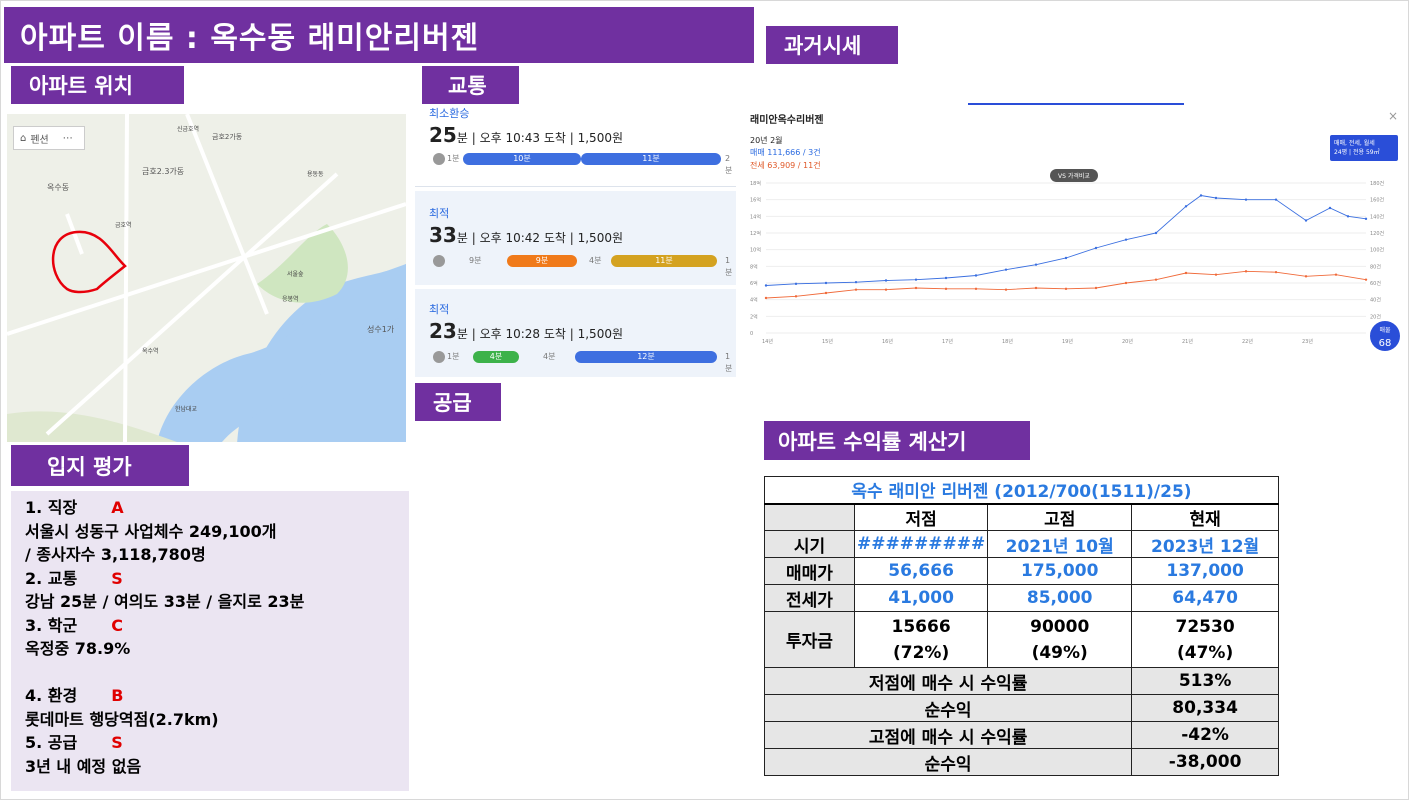 This screenshot has height=807, width=1415. I want to click on eval-grade: S, so click(117, 742).